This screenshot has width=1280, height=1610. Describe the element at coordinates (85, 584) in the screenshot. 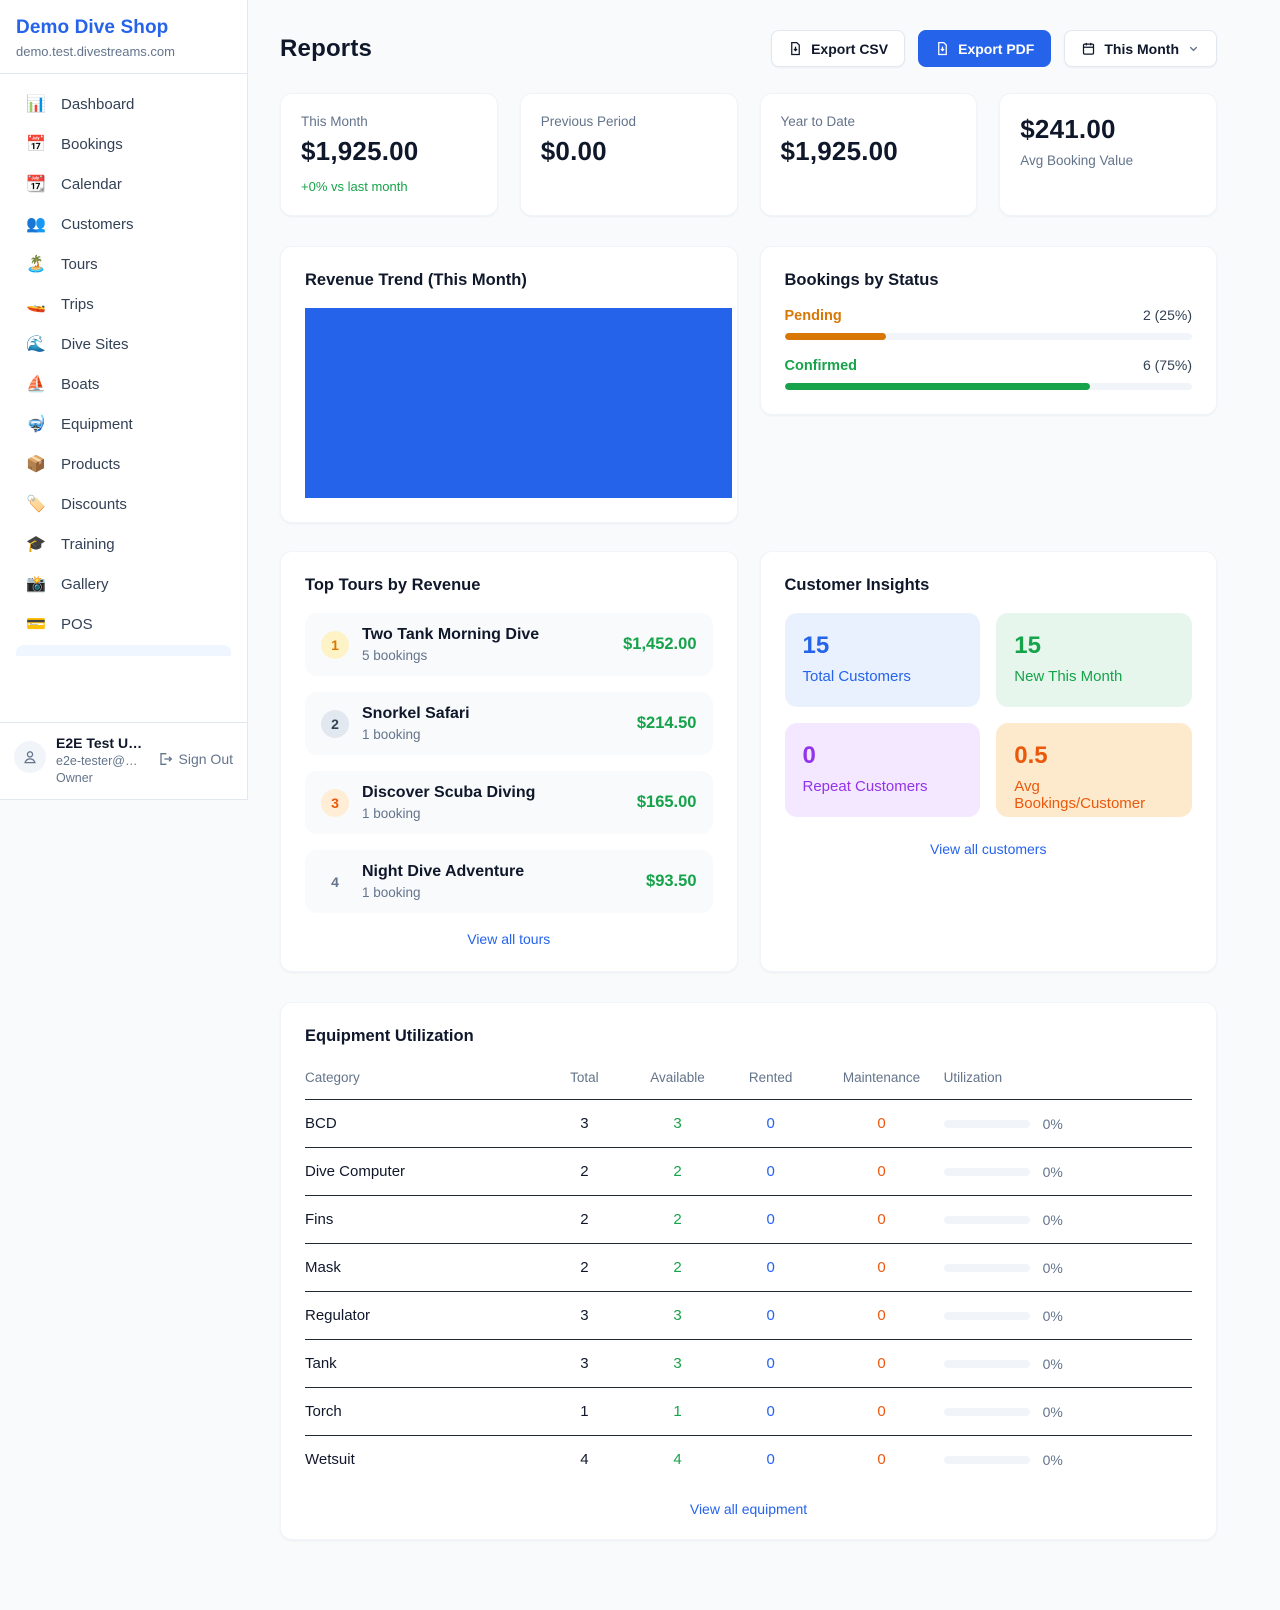

I see `sidebar-item-label: Gallery` at that location.